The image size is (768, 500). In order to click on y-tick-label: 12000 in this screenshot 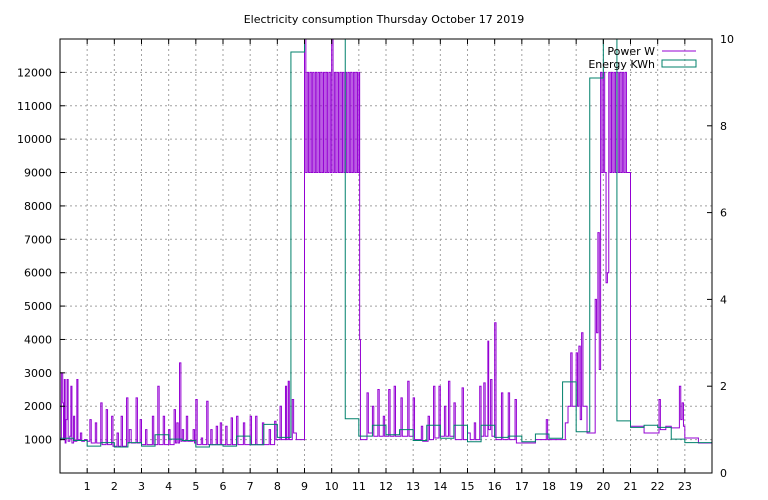, I will do `click(34, 72)`.